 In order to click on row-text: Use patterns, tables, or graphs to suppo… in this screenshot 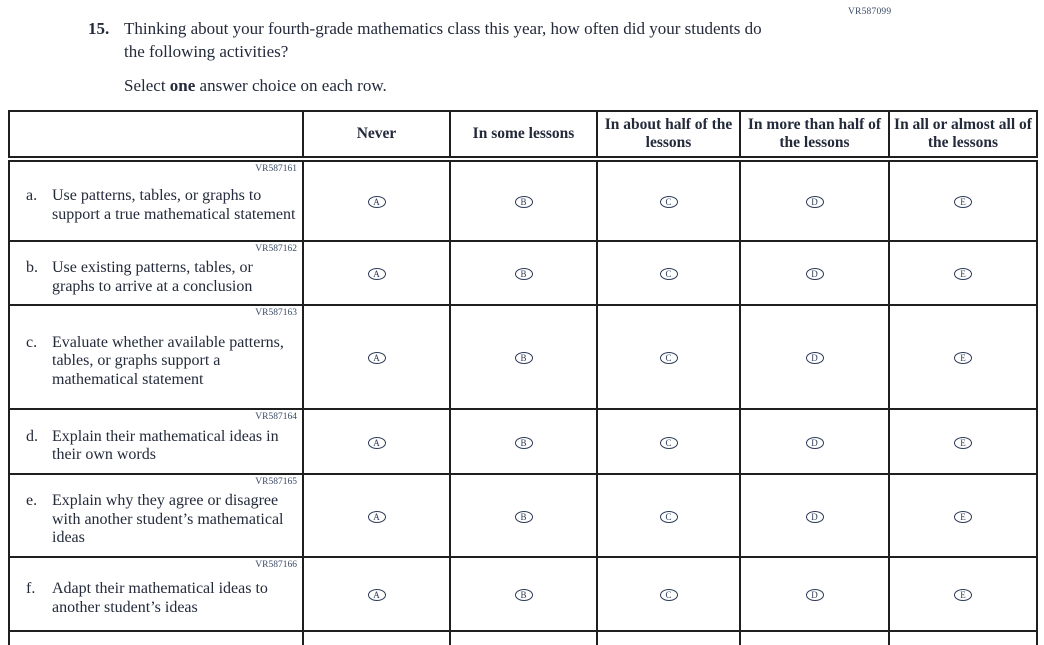, I will do `click(174, 205)`.